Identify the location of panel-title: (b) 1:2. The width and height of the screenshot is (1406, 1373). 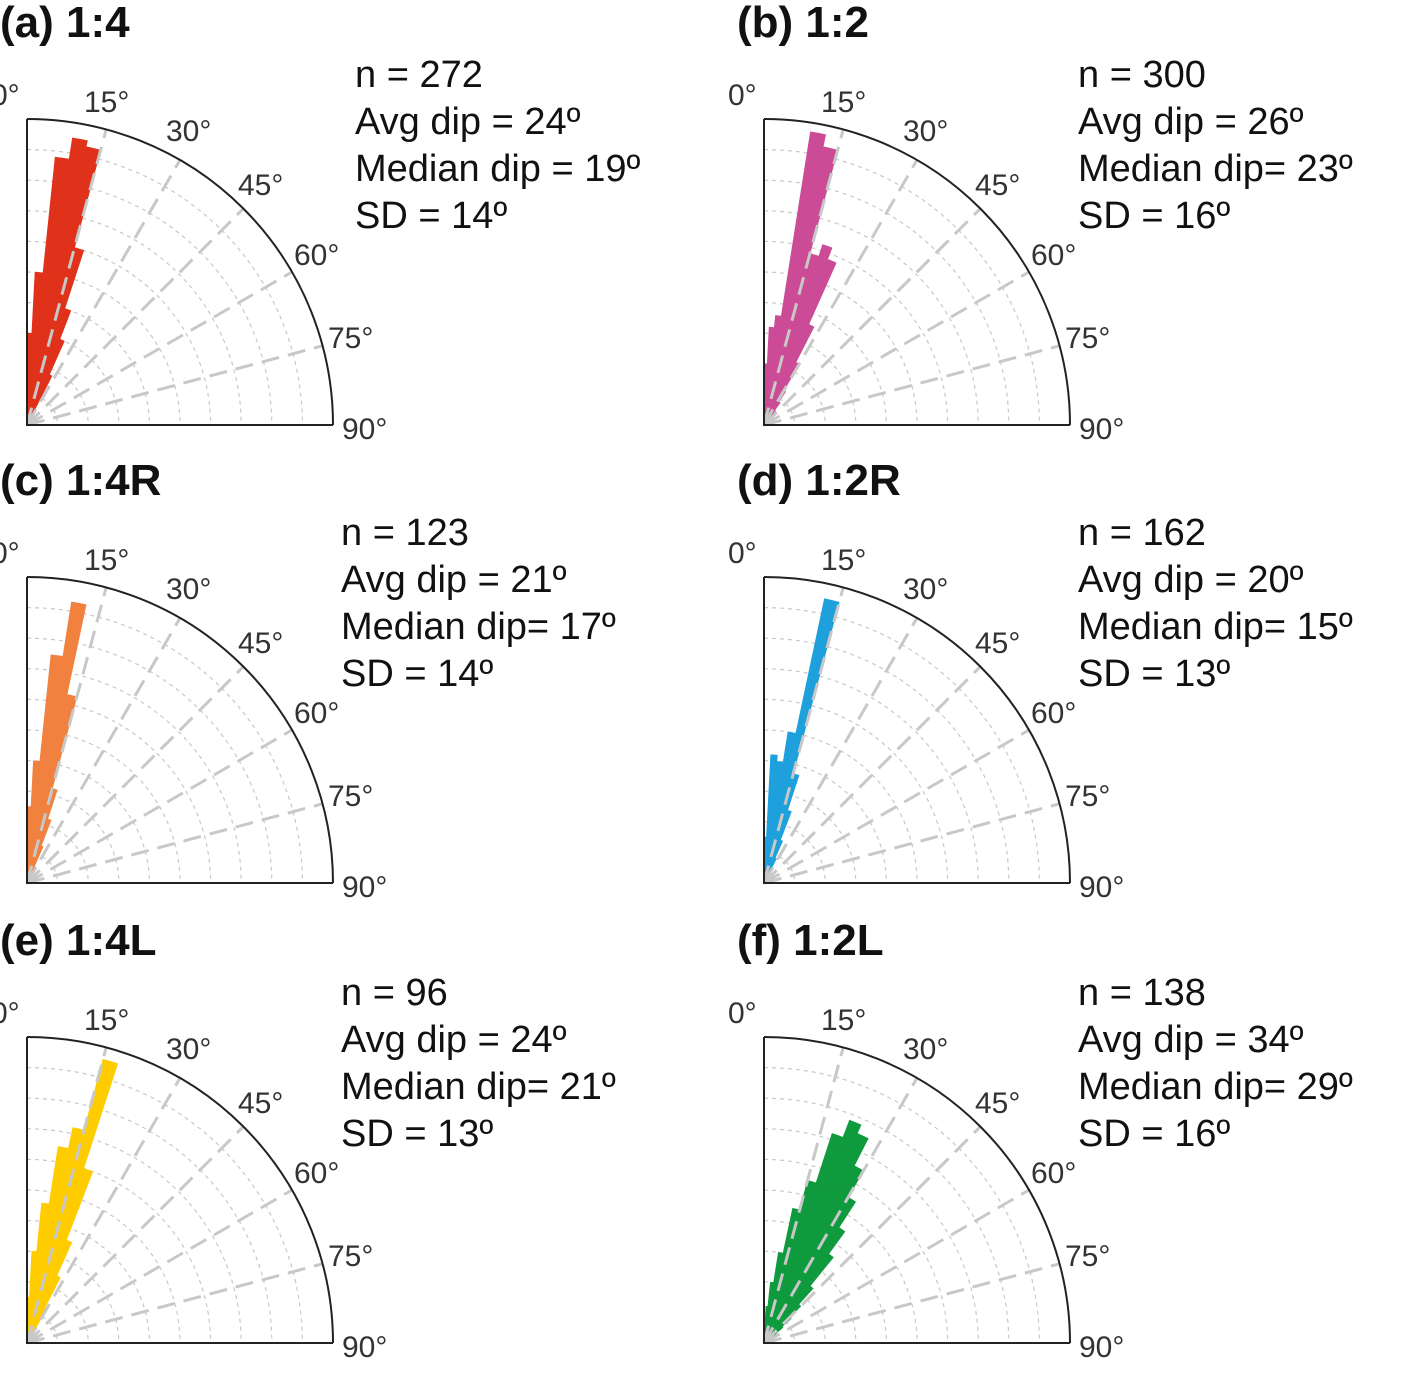
(803, 23).